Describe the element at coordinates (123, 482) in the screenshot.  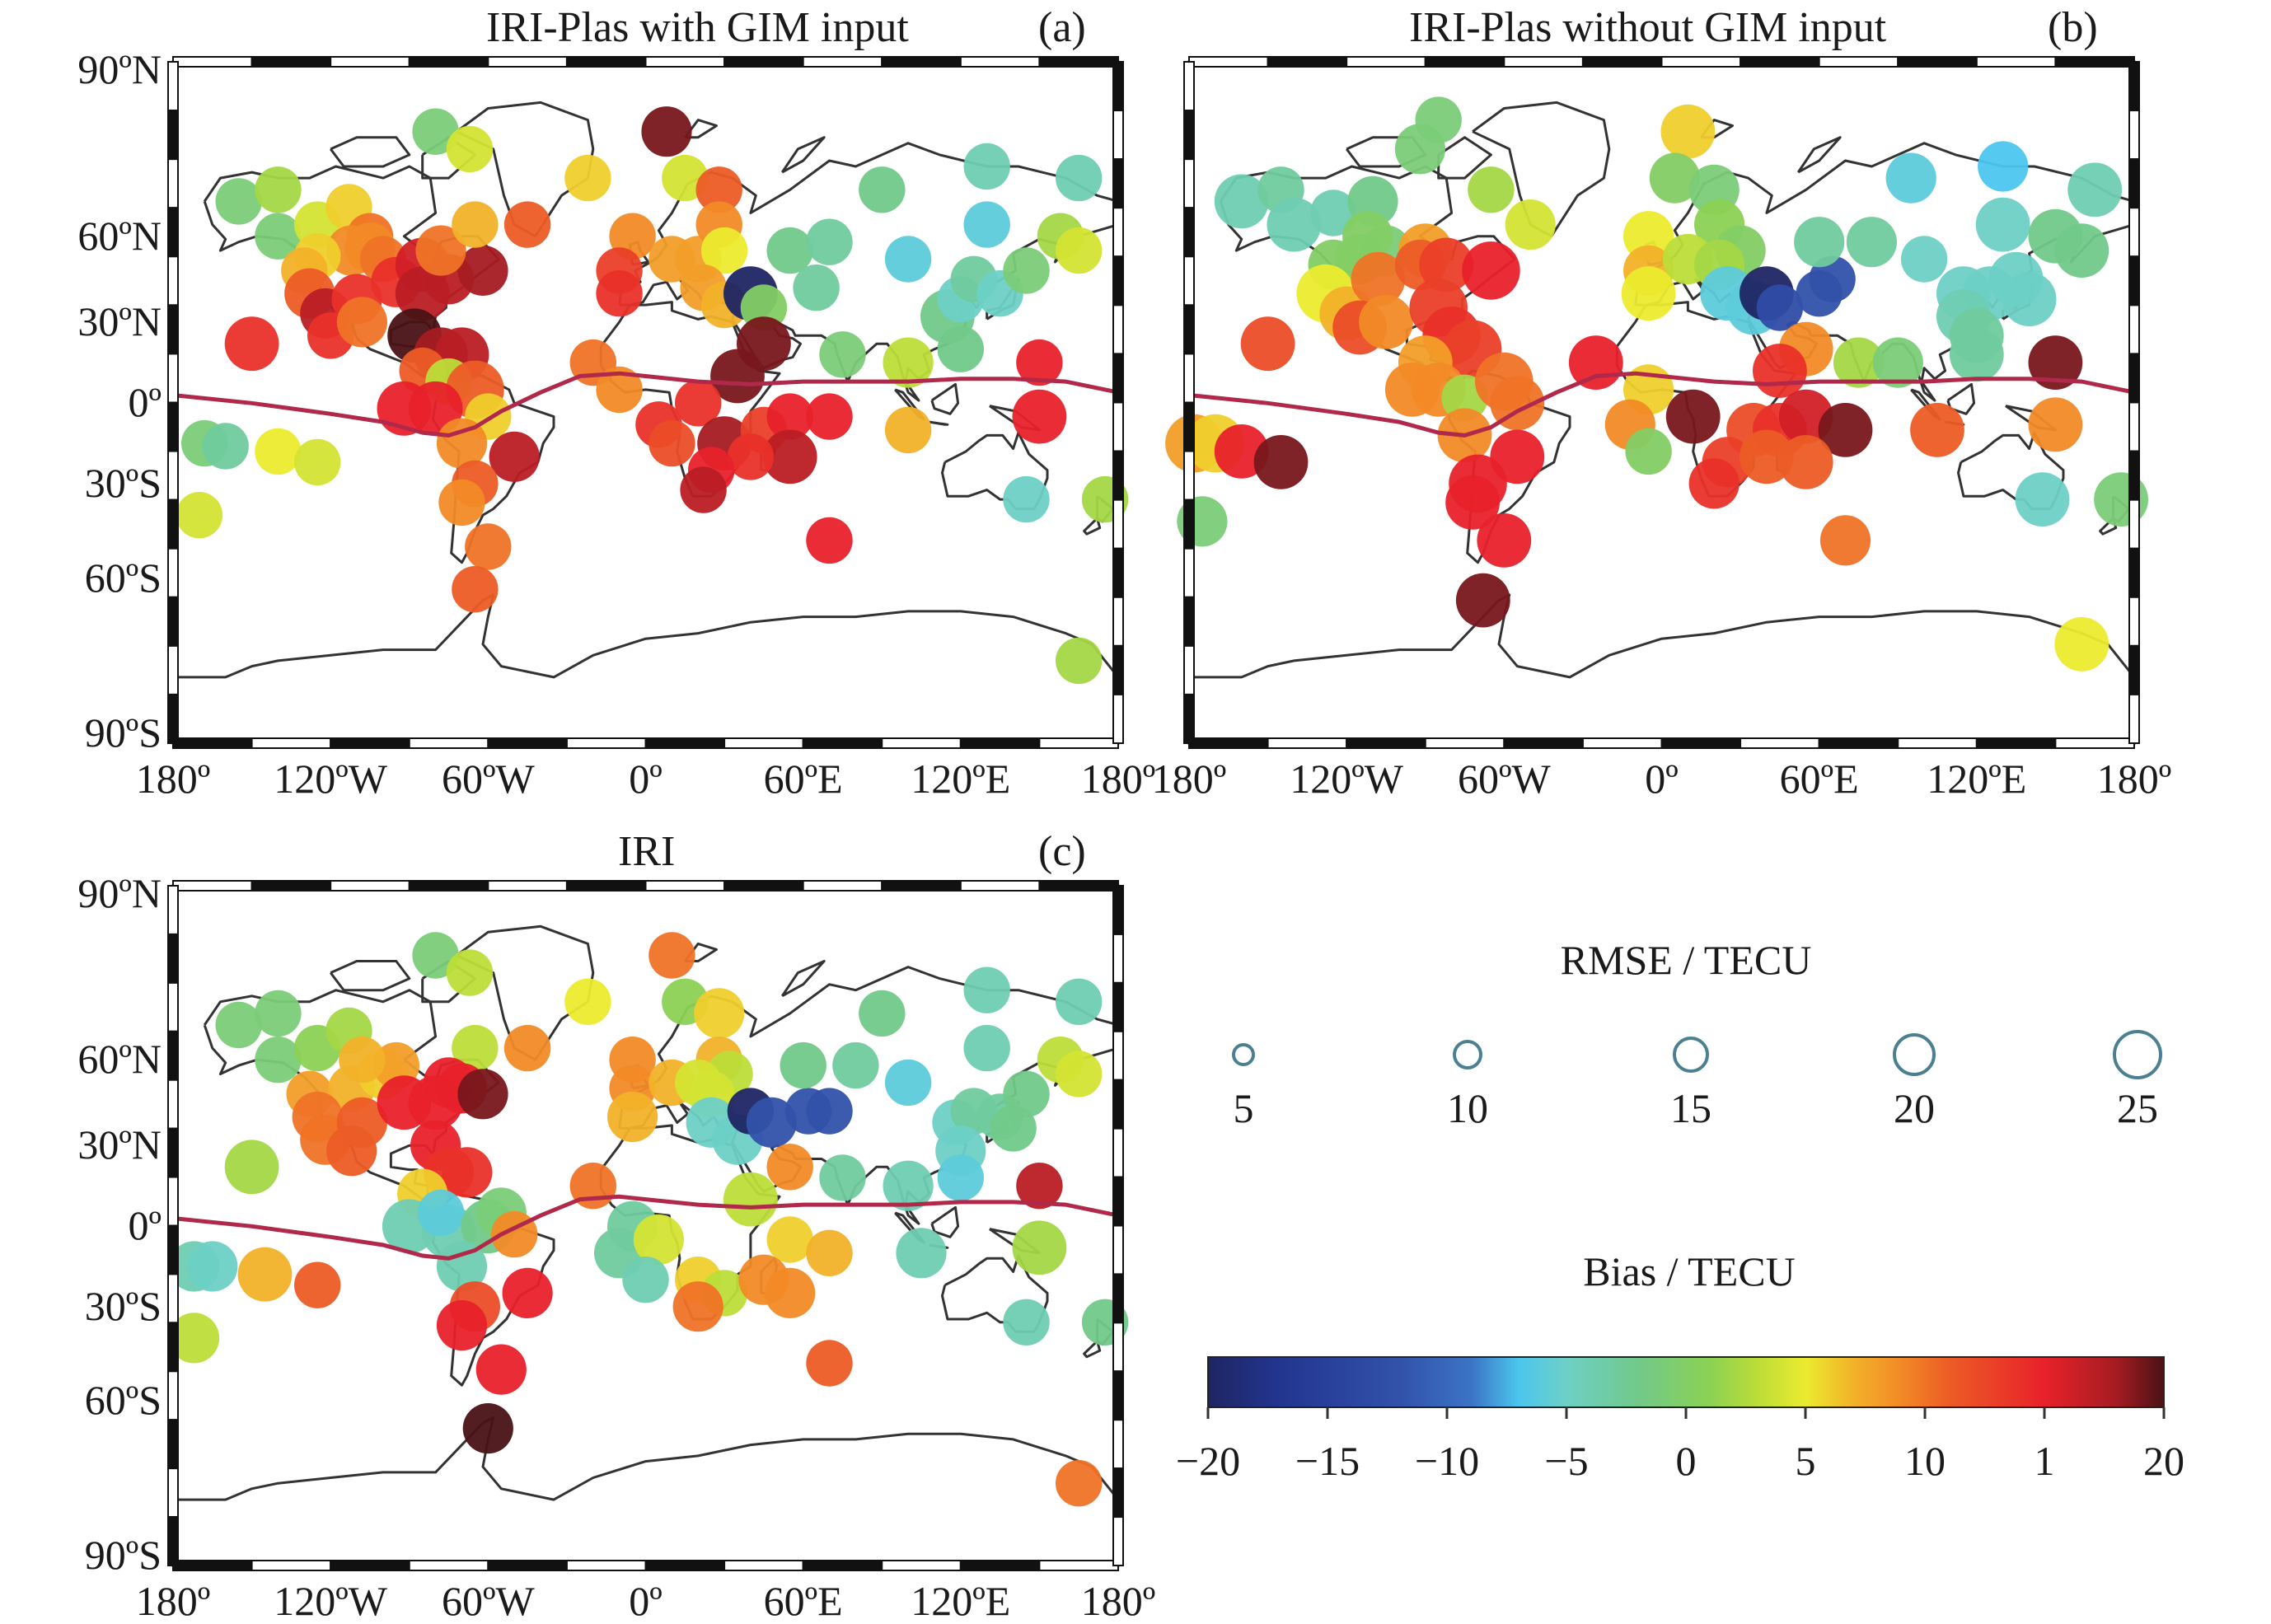
I see `y-tick-label: 30ºS` at that location.